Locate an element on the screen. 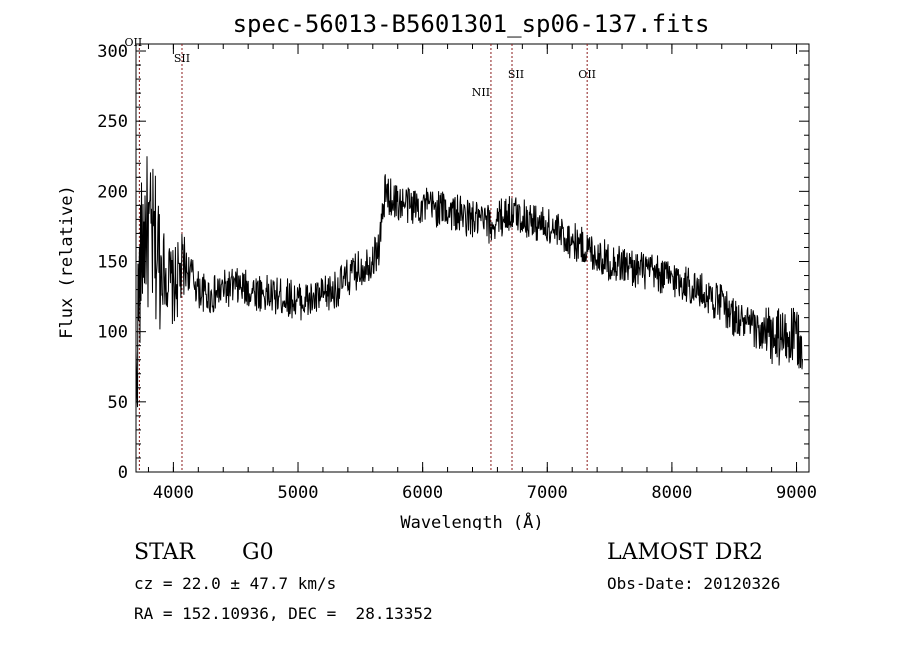 The width and height of the screenshot is (900, 649). x-axis-label: Wavelength (Å) is located at coordinates (471, 520).